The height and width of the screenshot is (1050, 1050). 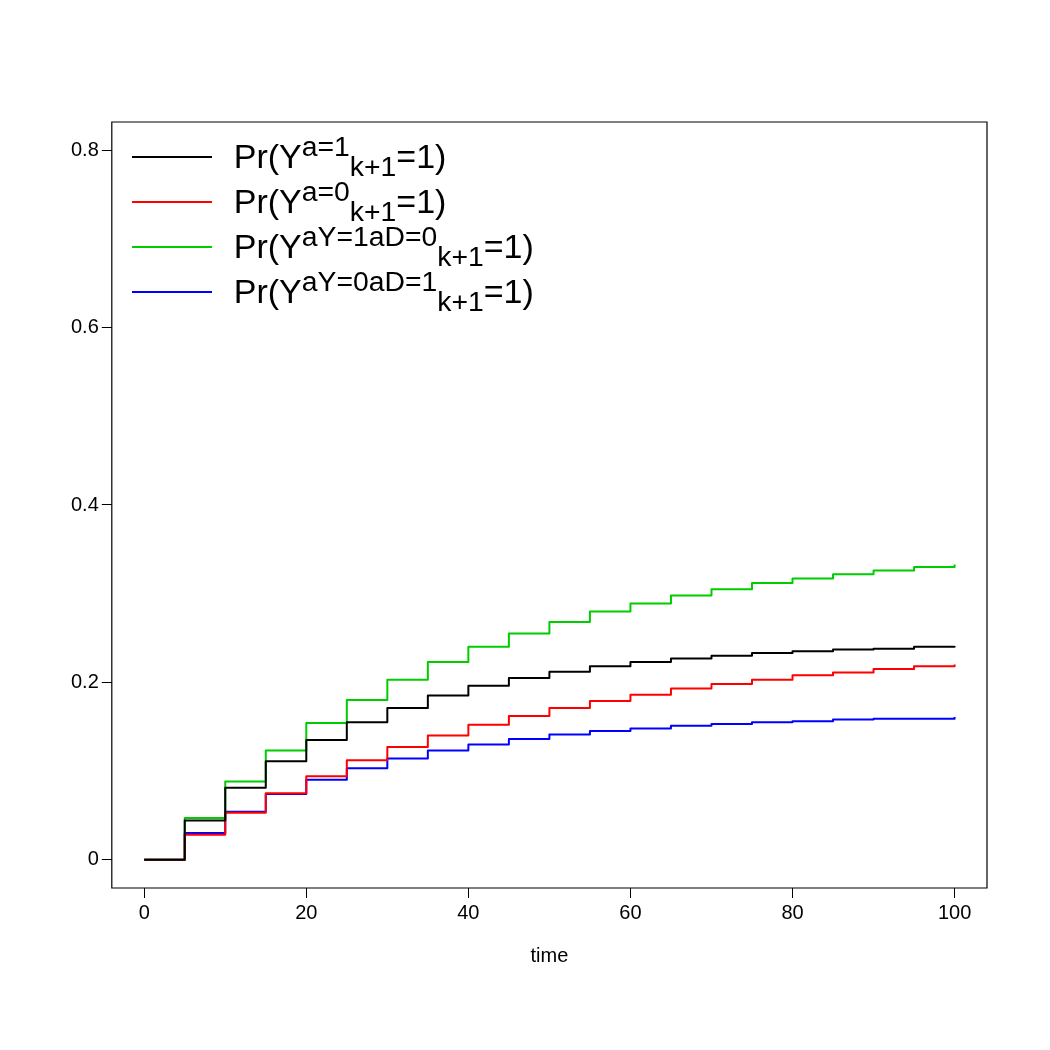 What do you see at coordinates (84, 148) in the screenshot?
I see `y-tick-label: 0.8` at bounding box center [84, 148].